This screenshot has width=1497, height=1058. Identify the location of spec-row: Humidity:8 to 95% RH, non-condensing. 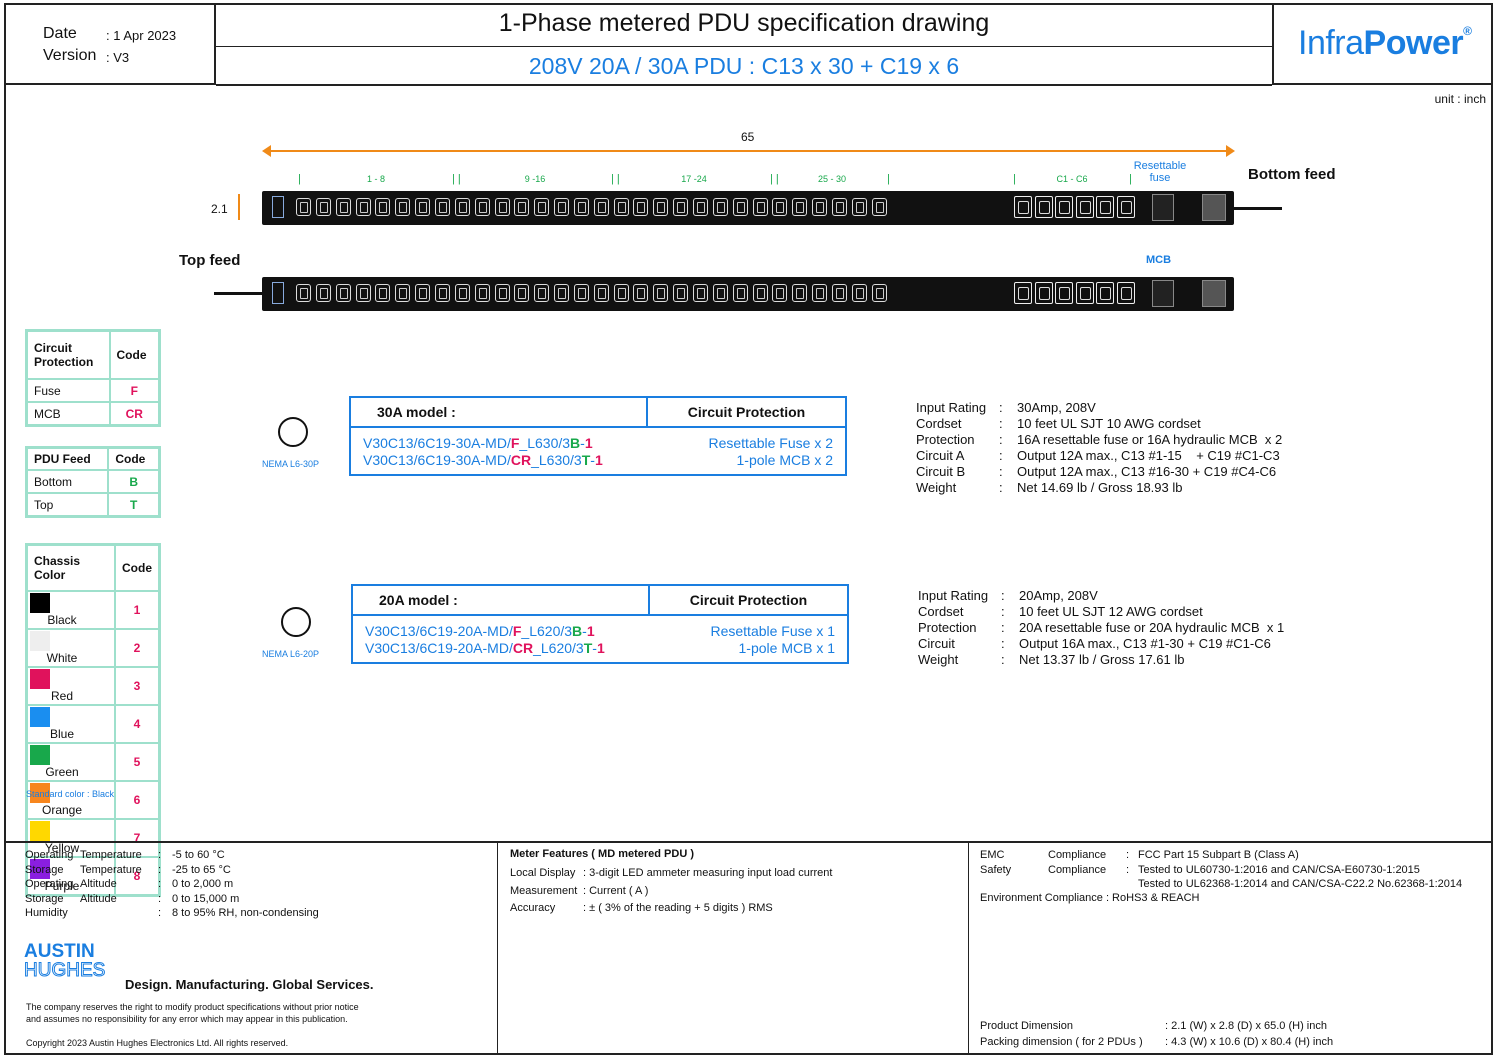
(172, 913).